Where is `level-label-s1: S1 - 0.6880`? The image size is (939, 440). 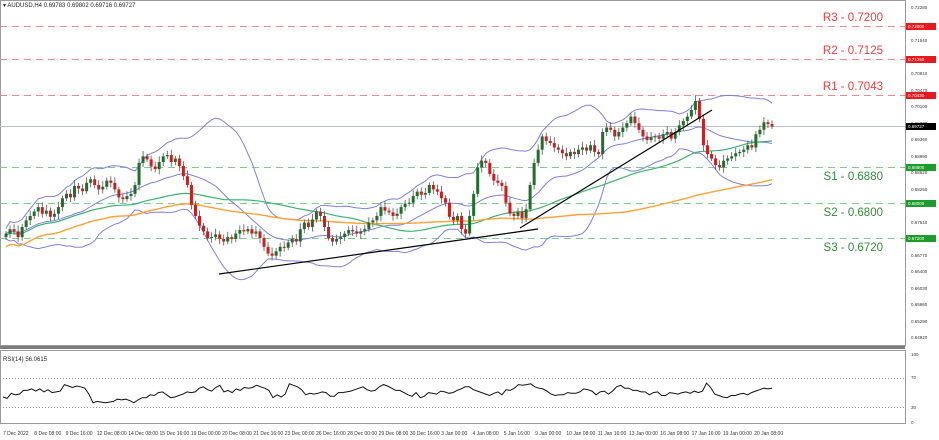
level-label-s1: S1 - 0.6880 is located at coordinates (853, 176).